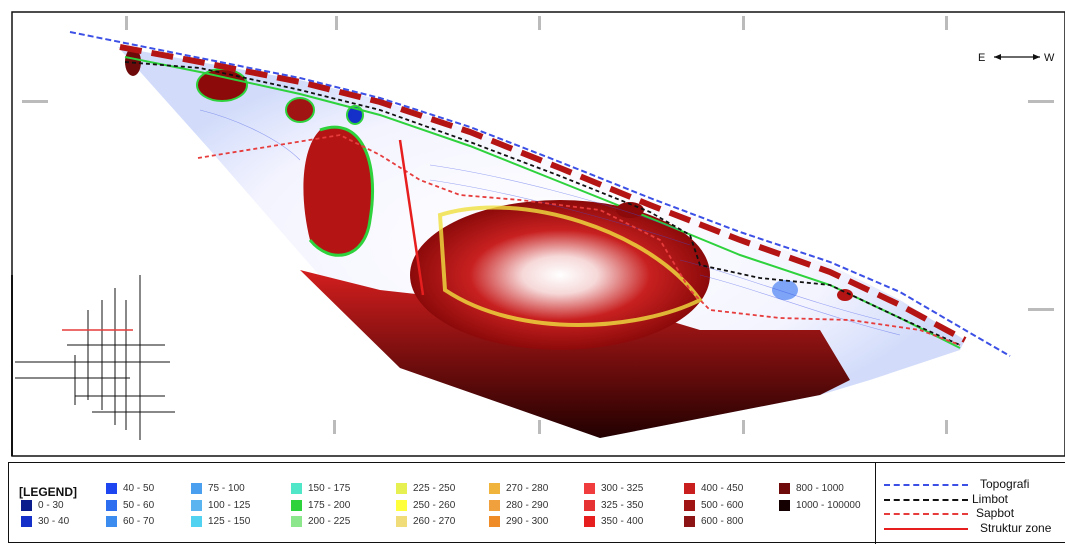 The height and width of the screenshot is (544, 1065). What do you see at coordinates (1016, 58) in the screenshot?
I see `orientation-arrow: E W` at bounding box center [1016, 58].